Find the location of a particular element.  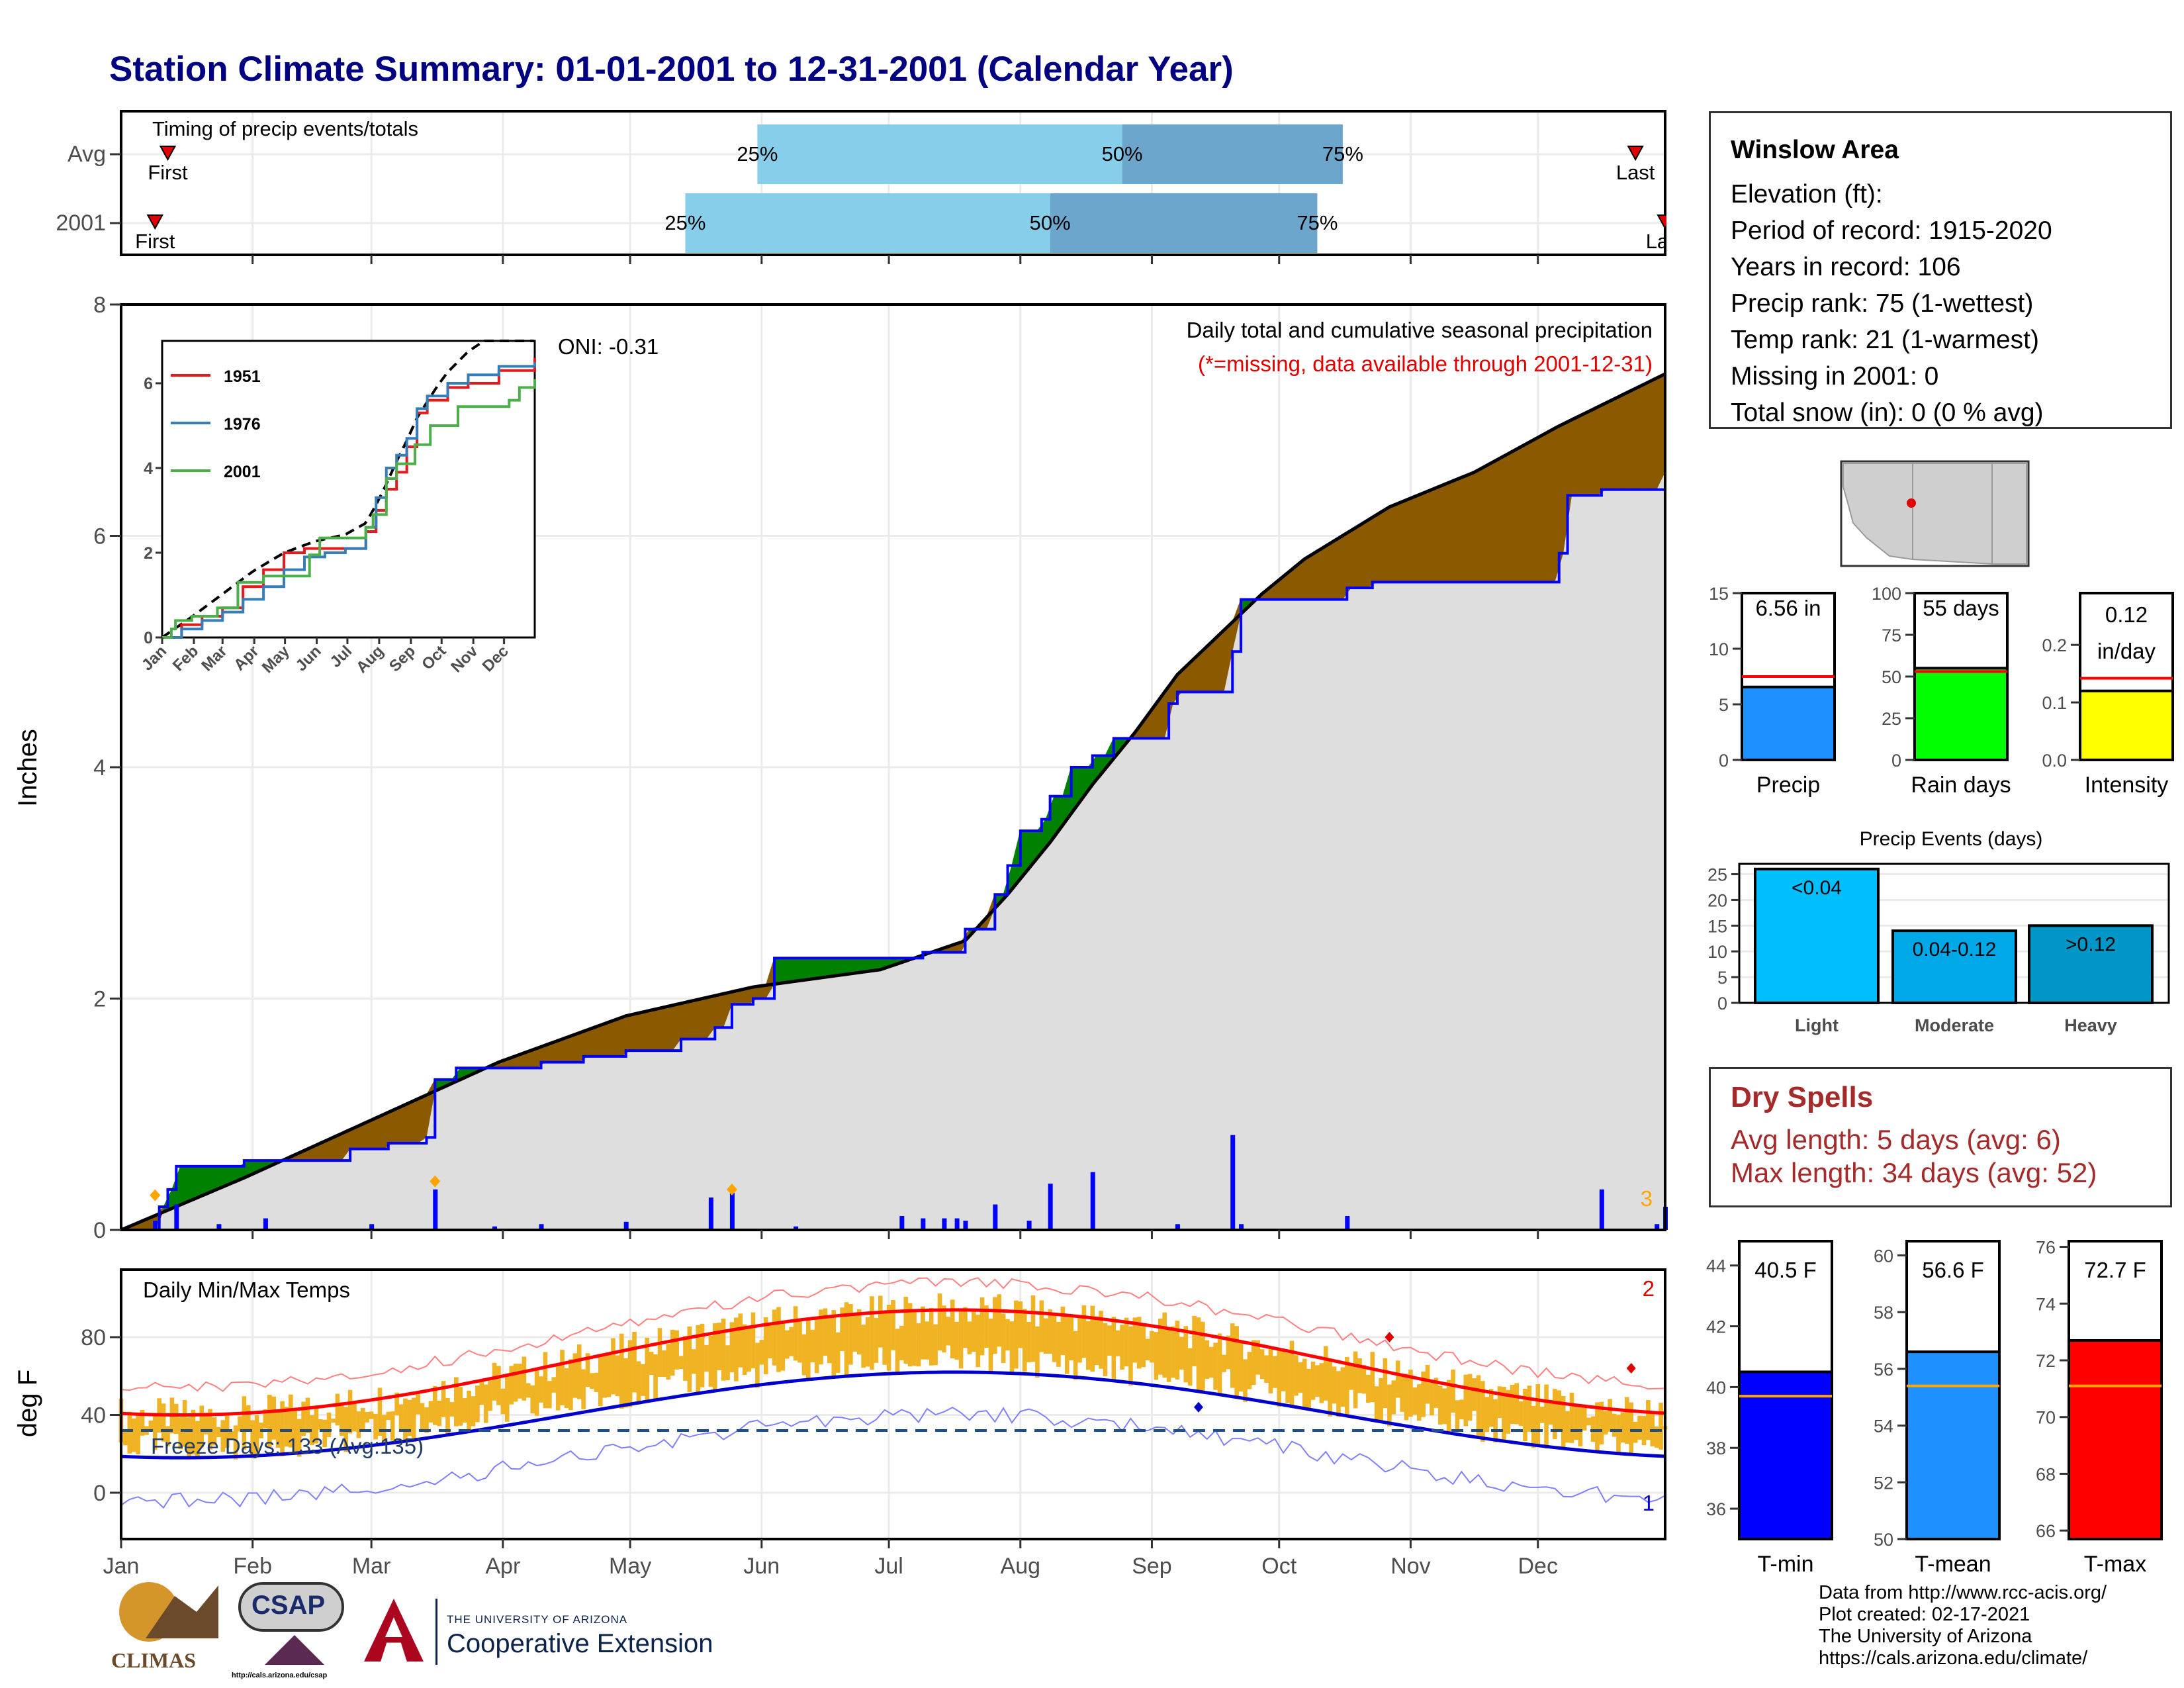

map-new-mexico is located at coordinates (1952, 514).